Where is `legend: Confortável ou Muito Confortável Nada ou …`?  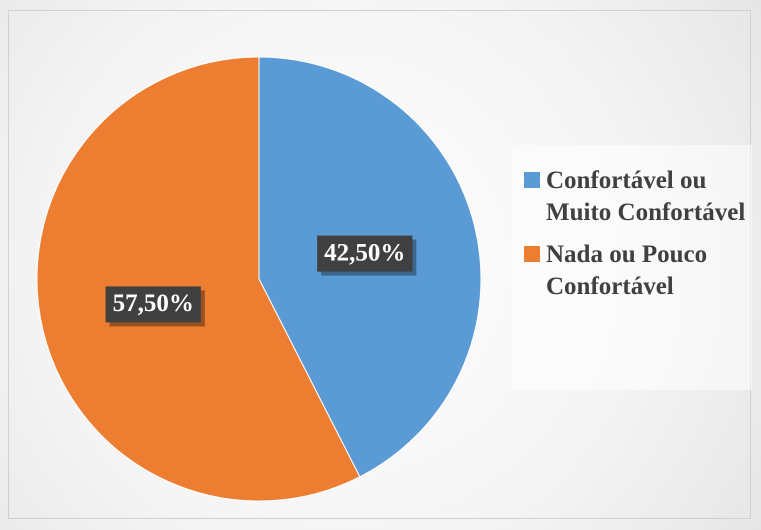 legend: Confortável ou Muito Confortável Nada ou … is located at coordinates (632, 267).